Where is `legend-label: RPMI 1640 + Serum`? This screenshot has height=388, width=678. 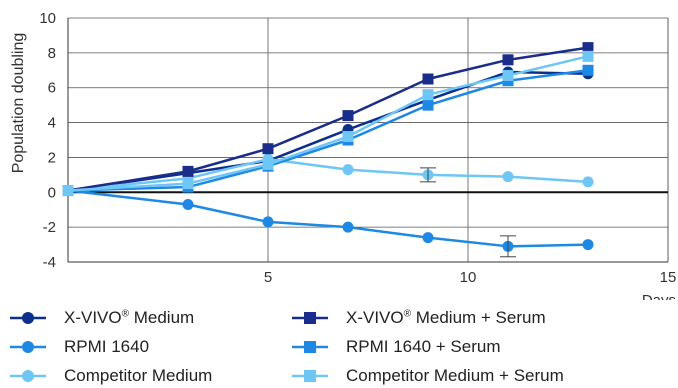 legend-label: RPMI 1640 + Serum is located at coordinates (423, 346).